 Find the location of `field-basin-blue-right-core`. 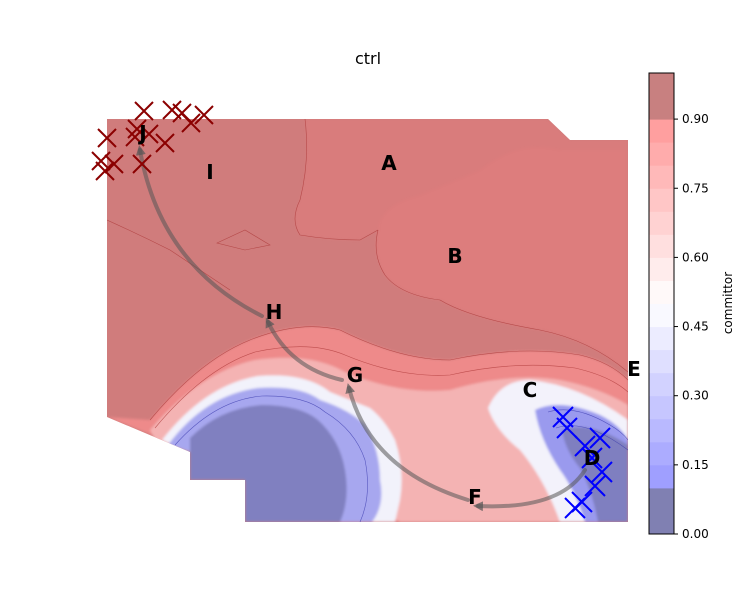

field-basin-blue-right-core is located at coordinates (595, 474).